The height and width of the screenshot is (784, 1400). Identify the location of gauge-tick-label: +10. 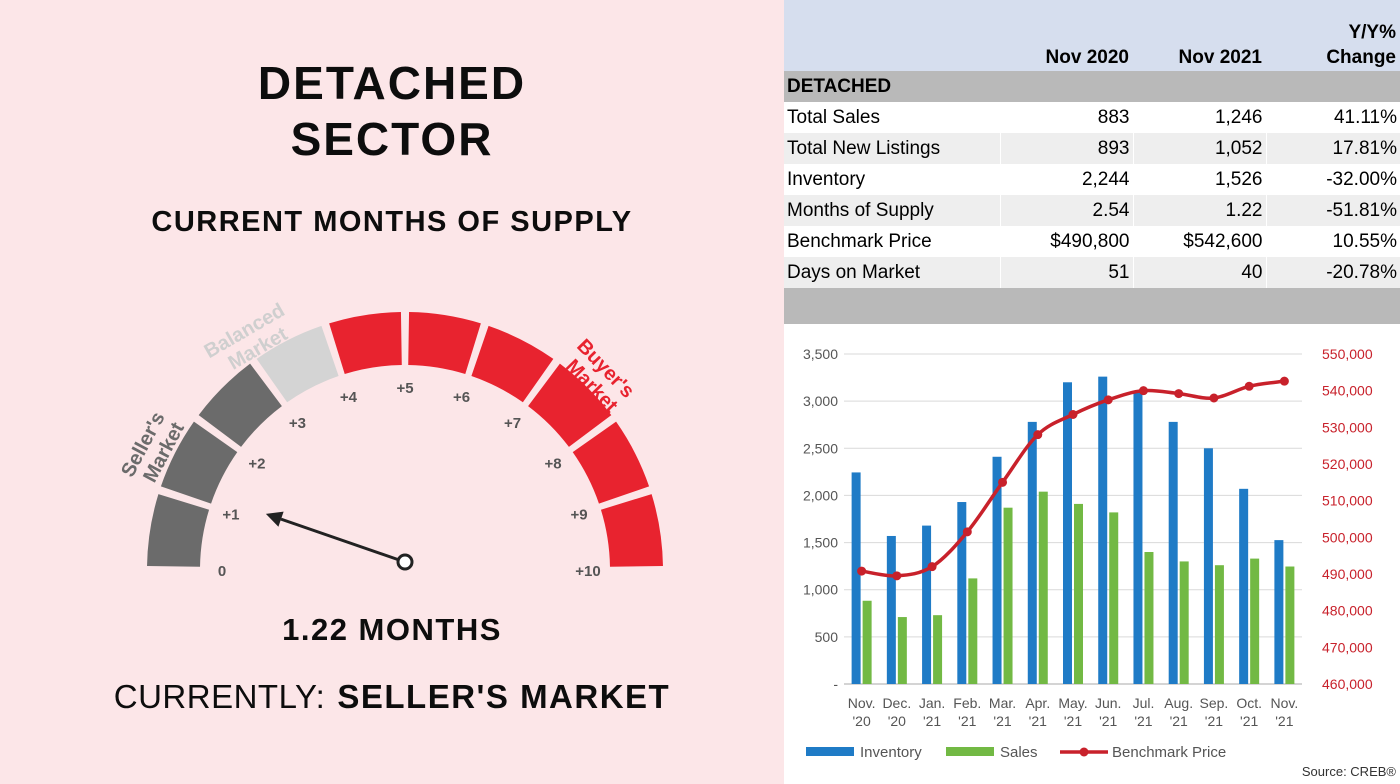
(587, 571).